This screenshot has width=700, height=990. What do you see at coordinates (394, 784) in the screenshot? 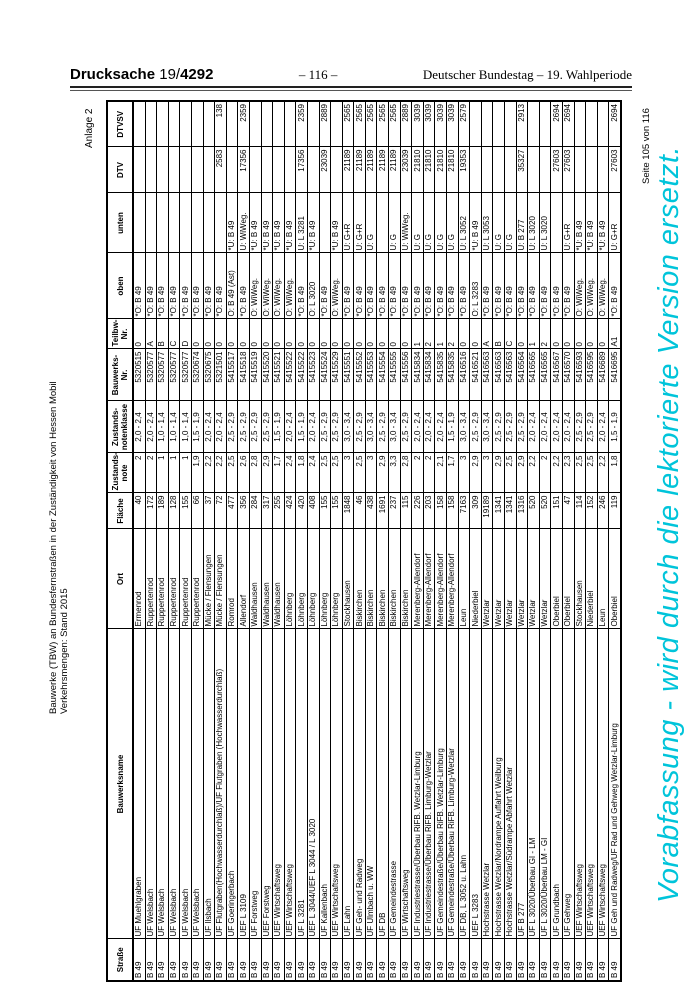
I see `cell: UF Gemeindestrasse` at bounding box center [394, 784].